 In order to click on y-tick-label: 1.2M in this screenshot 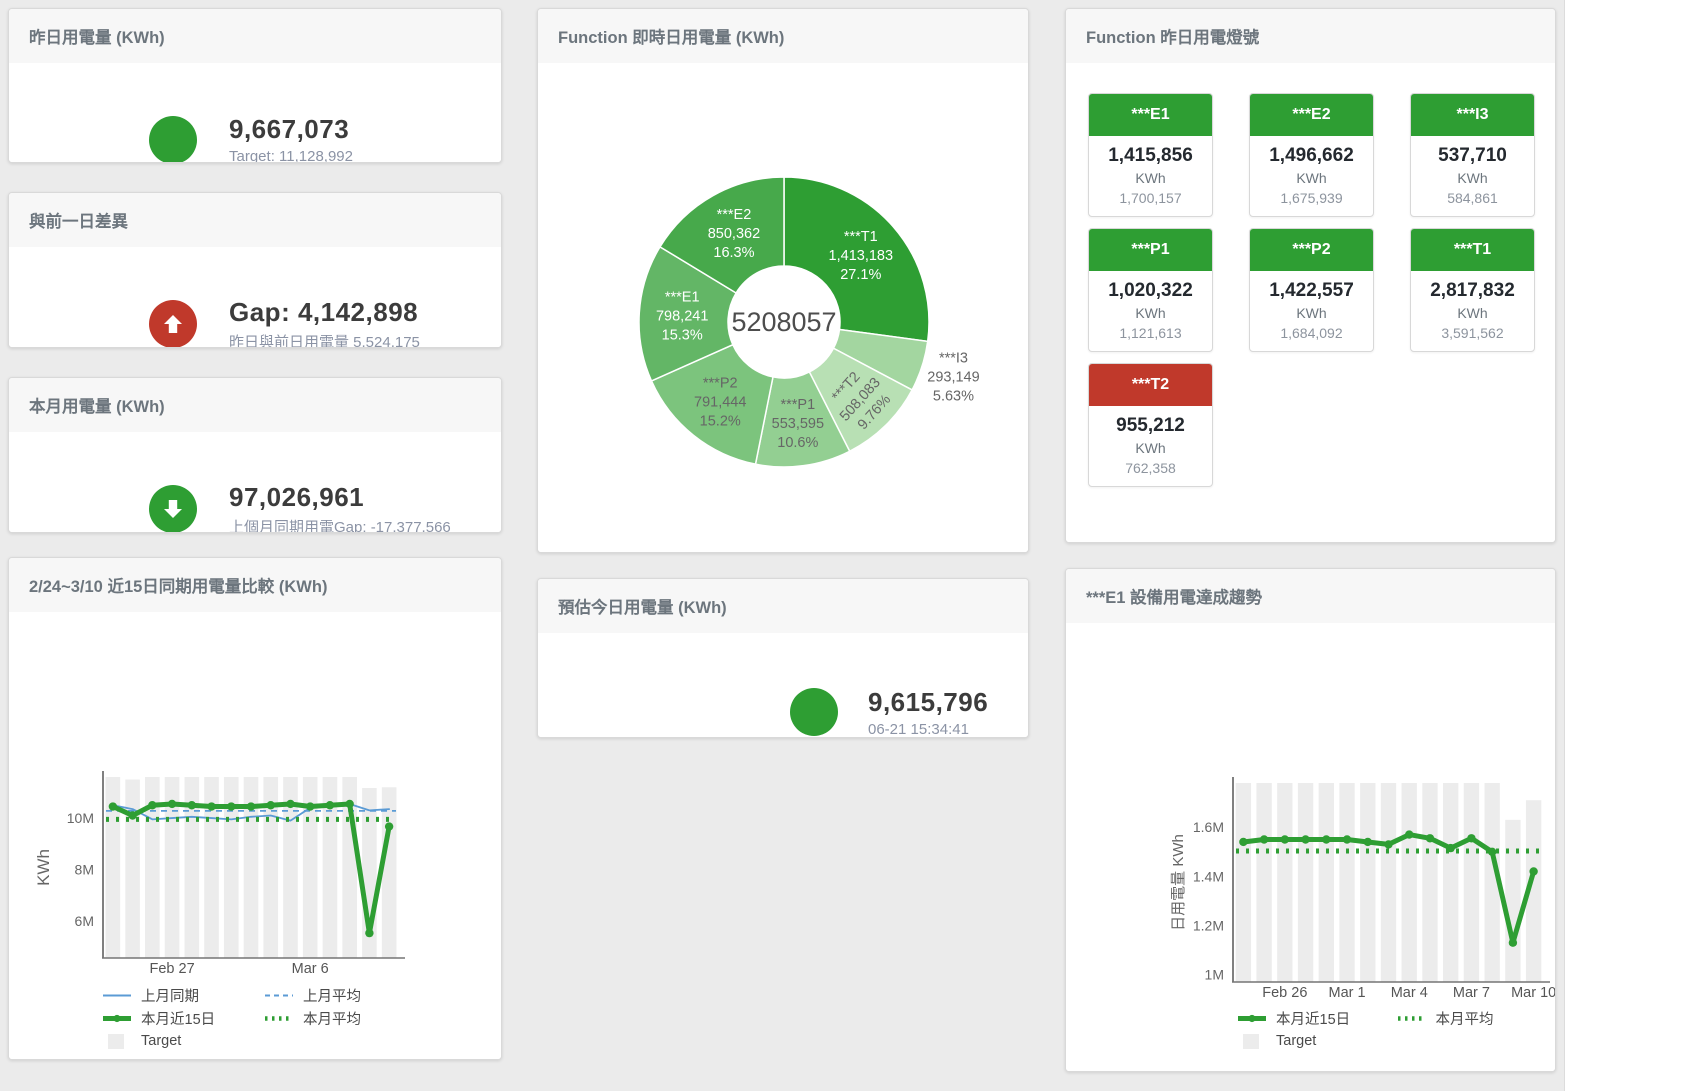, I will do `click(1208, 925)`.